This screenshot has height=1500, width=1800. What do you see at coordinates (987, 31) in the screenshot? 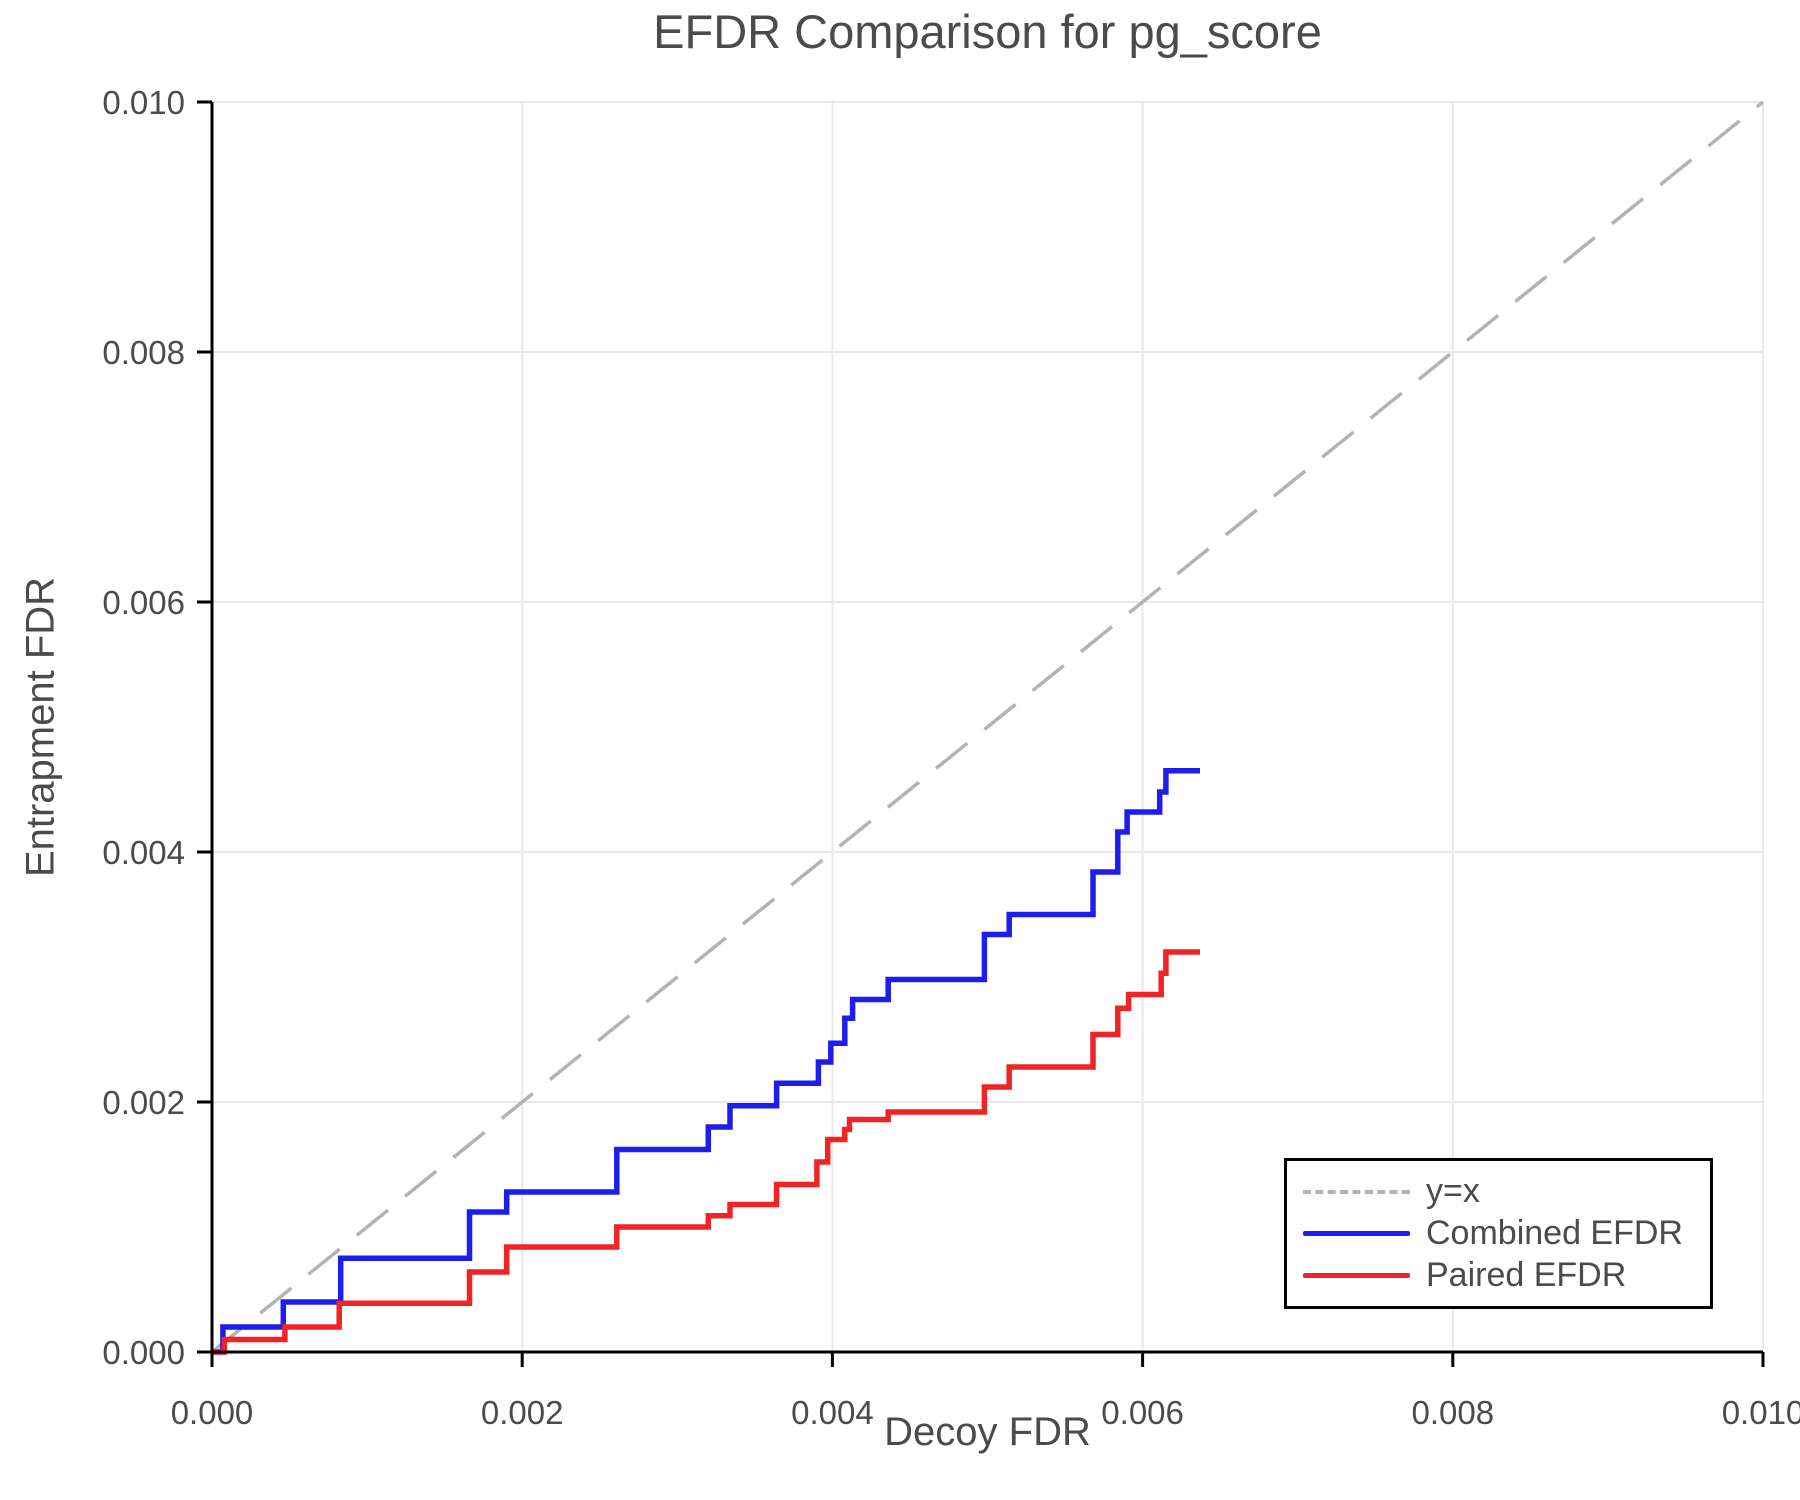
I see `chart-title: EFDR Comparison for pg_score` at bounding box center [987, 31].